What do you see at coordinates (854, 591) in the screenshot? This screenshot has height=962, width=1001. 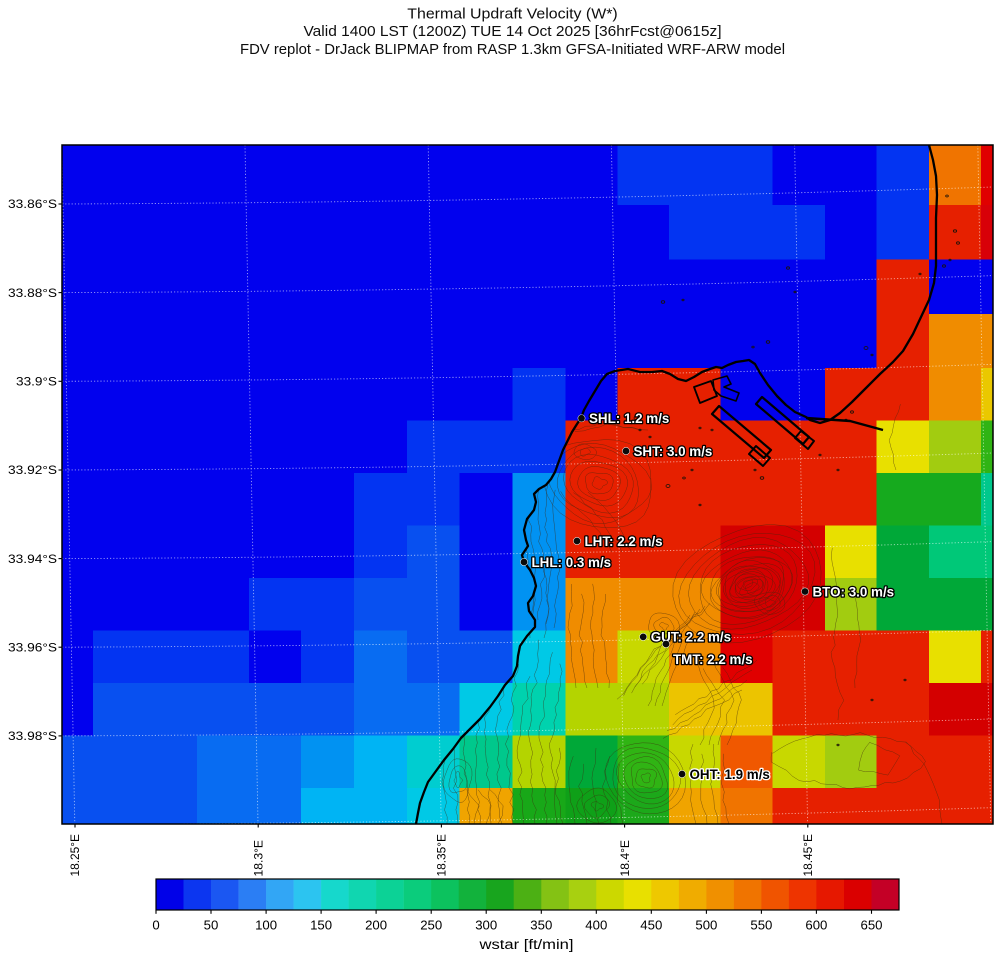 I see `svg-text: BTO: 3.0 m/s` at bounding box center [854, 591].